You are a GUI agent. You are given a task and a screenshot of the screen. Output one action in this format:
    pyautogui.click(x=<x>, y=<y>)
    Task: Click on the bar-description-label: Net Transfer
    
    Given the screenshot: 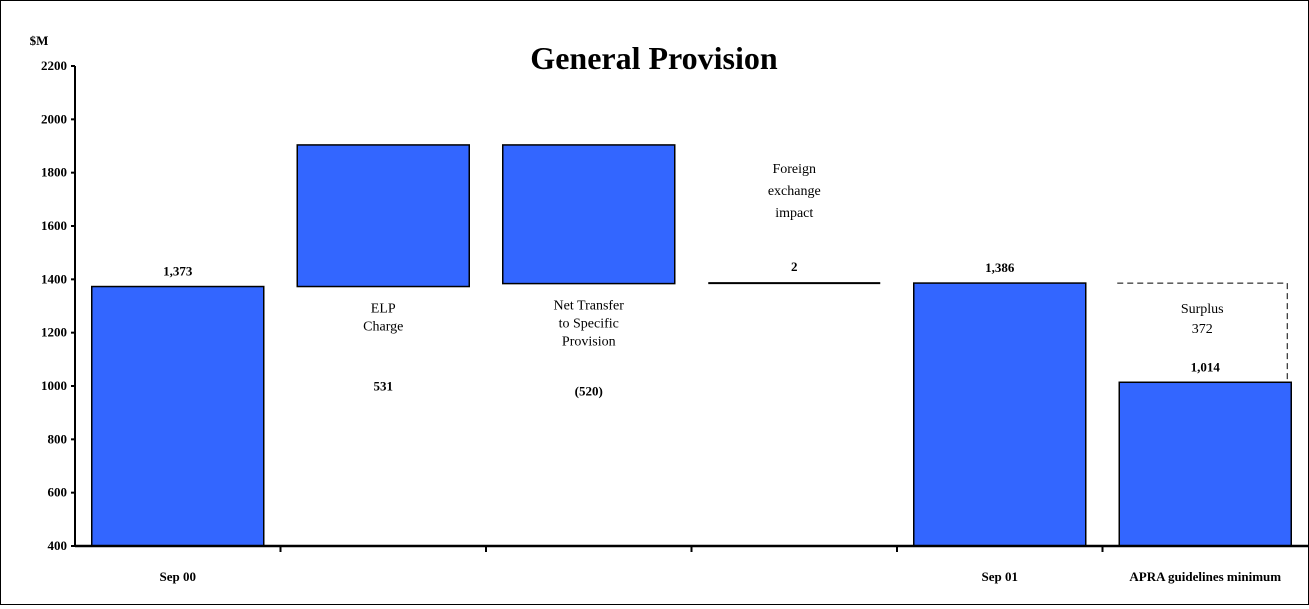 What is the action you would take?
    pyautogui.click(x=589, y=306)
    